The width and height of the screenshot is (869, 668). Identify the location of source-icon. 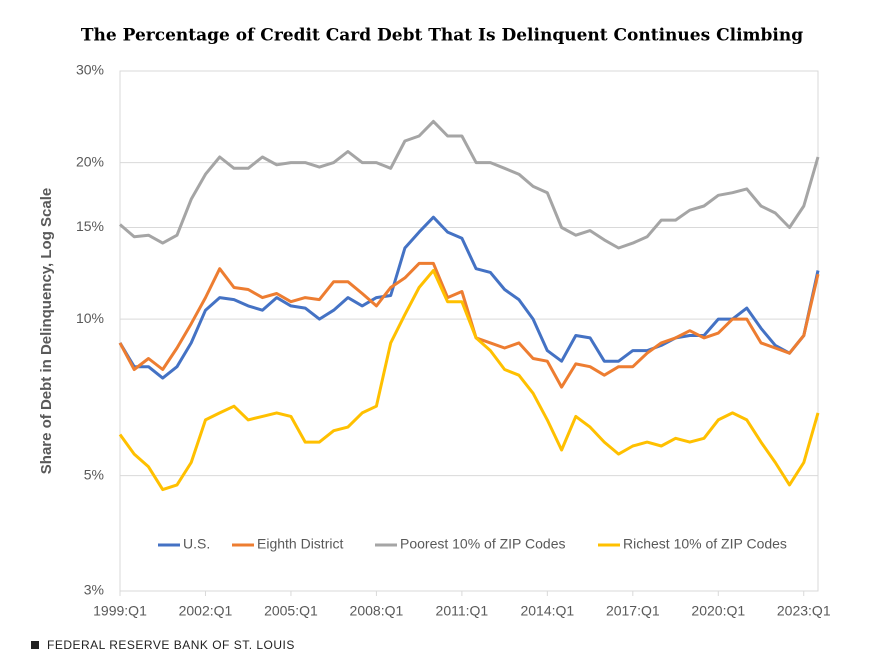
(35, 645).